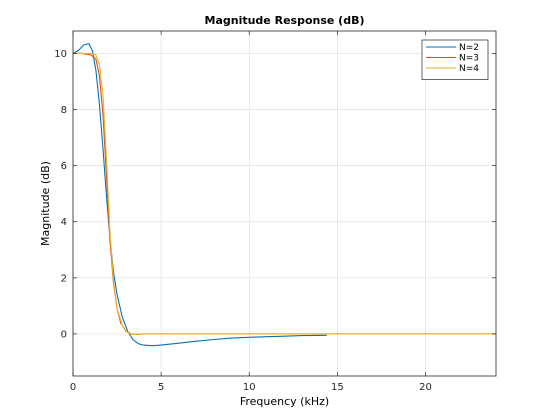 Image resolution: width=560 pixels, height=420 pixels. I want to click on x-tick-labels: 0 5 10 15 20, so click(251, 387).